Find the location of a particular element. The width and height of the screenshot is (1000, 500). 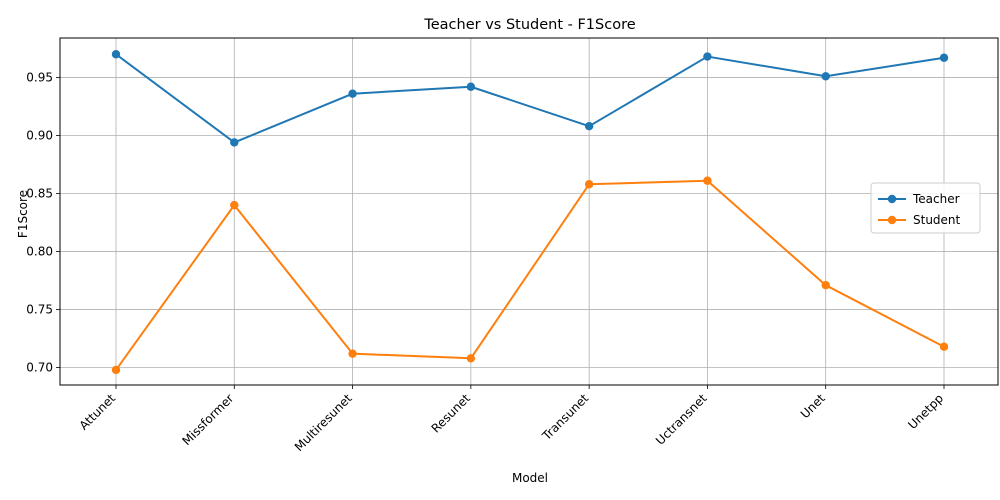

legend-label-student: Student is located at coordinates (937, 220).